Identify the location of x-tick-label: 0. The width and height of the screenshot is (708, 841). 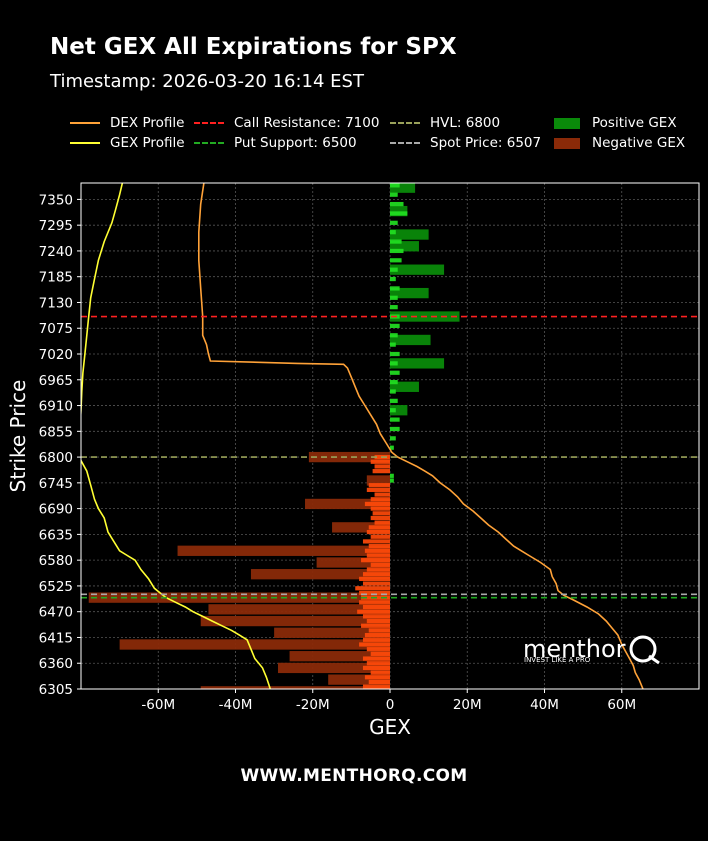
(390, 705).